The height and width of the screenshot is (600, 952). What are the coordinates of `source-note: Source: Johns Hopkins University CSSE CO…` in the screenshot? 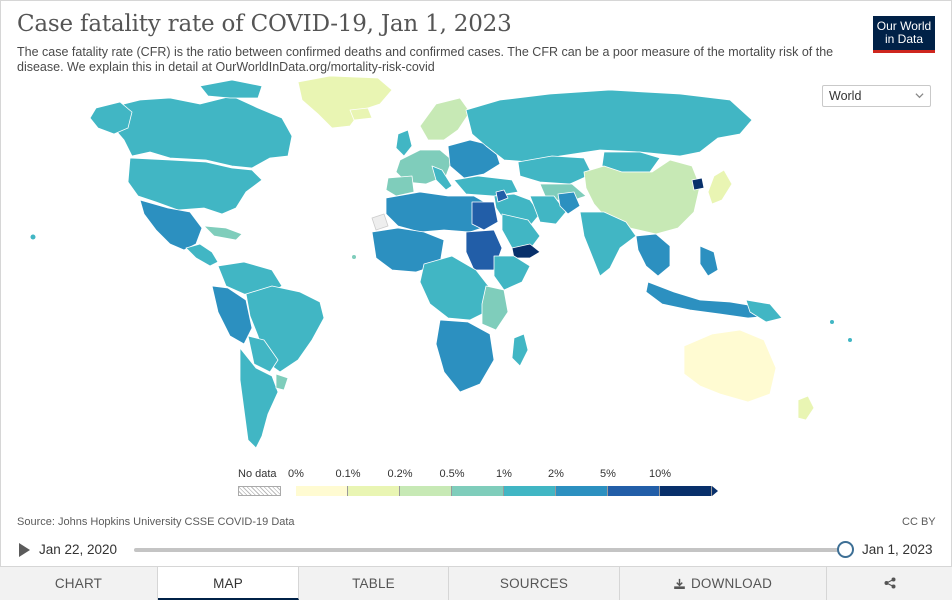 It's located at (156, 522).